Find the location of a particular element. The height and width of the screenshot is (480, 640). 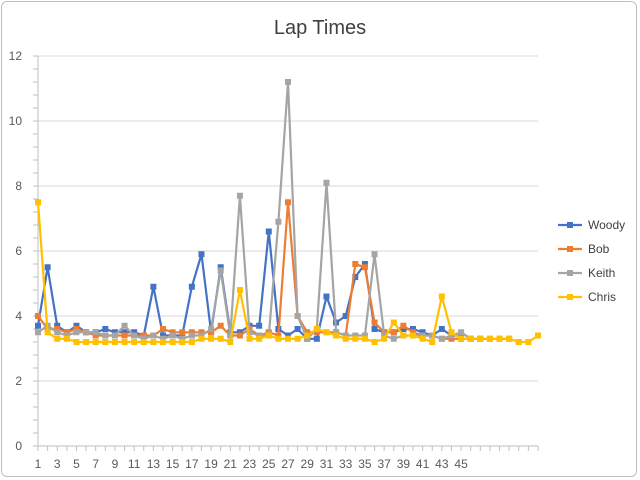

y-tick-label: 2 is located at coordinates (18, 381).